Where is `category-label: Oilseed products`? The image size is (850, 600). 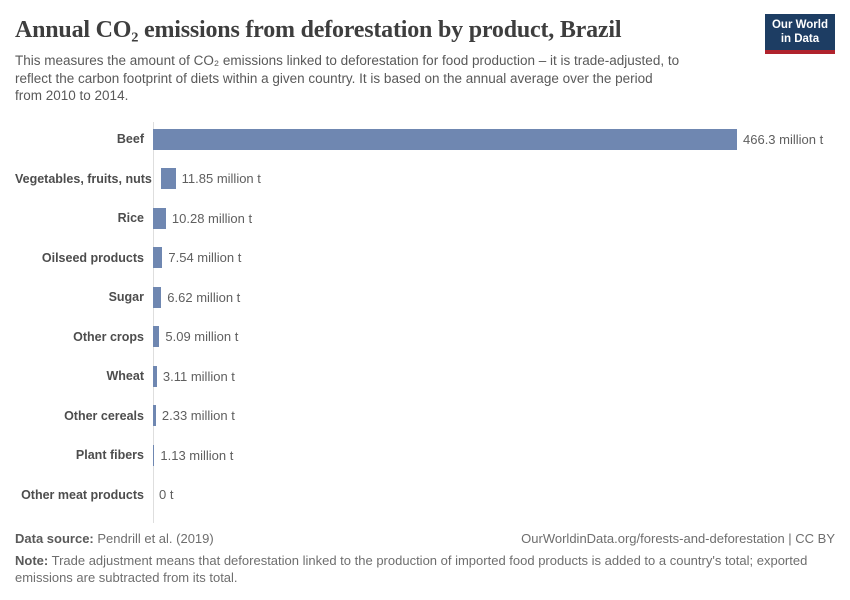
category-label: Oilseed products is located at coordinates (92, 257).